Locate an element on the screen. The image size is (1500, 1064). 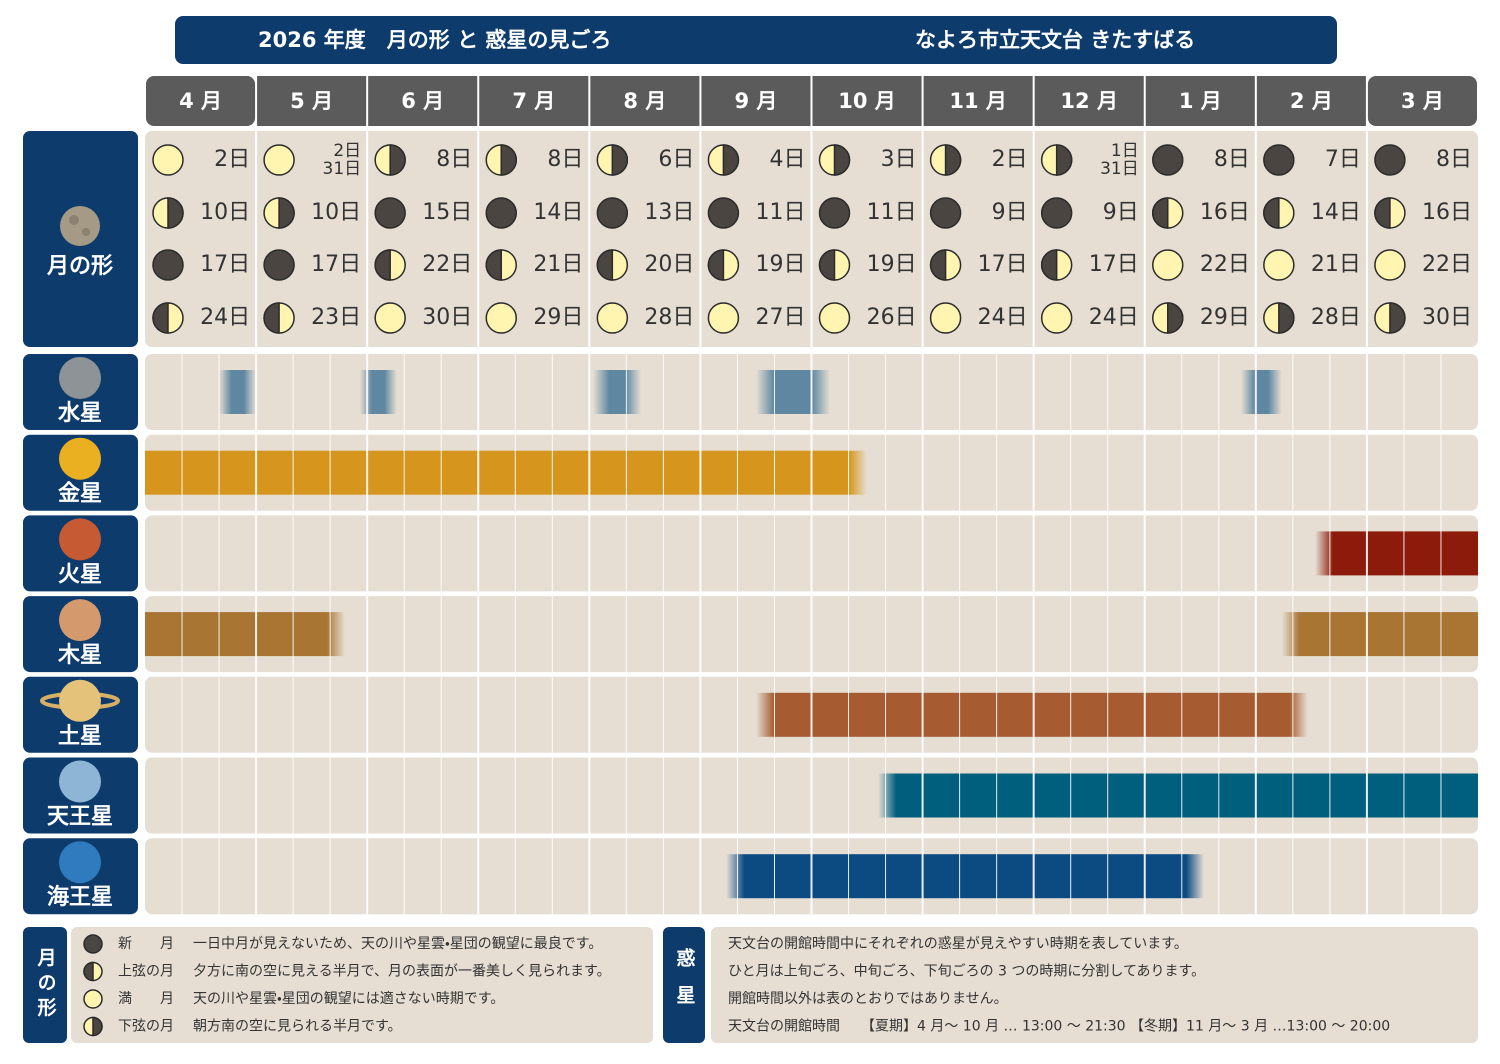
moon-crater is located at coordinates (74, 220).